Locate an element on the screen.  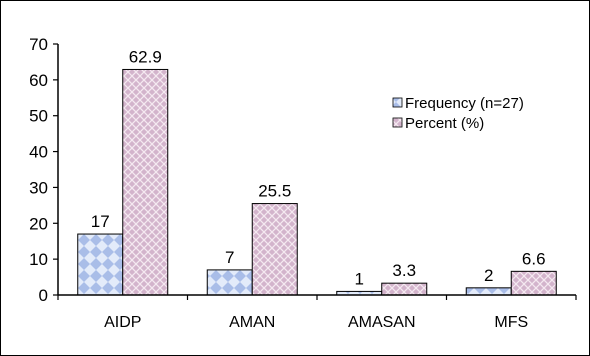
legend: Frequency (n=27) Percent (%) is located at coordinates (458, 113).